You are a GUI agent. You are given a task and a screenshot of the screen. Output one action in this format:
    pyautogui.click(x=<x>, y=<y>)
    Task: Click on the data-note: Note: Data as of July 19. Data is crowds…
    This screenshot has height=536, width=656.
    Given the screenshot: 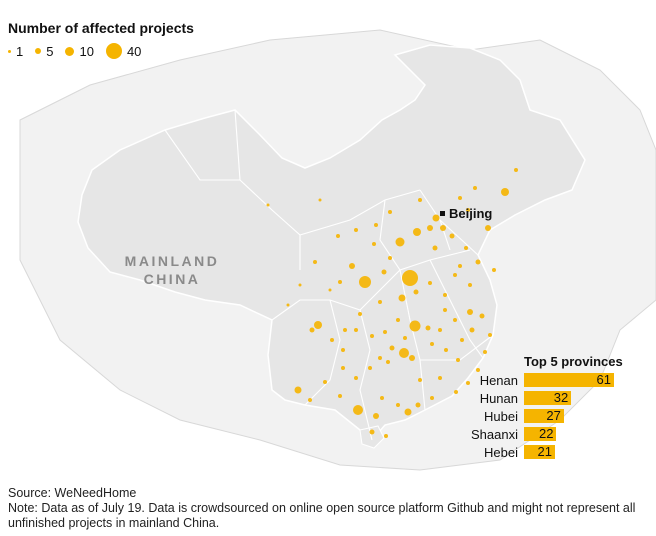 What is the action you would take?
    pyautogui.click(x=322, y=515)
    